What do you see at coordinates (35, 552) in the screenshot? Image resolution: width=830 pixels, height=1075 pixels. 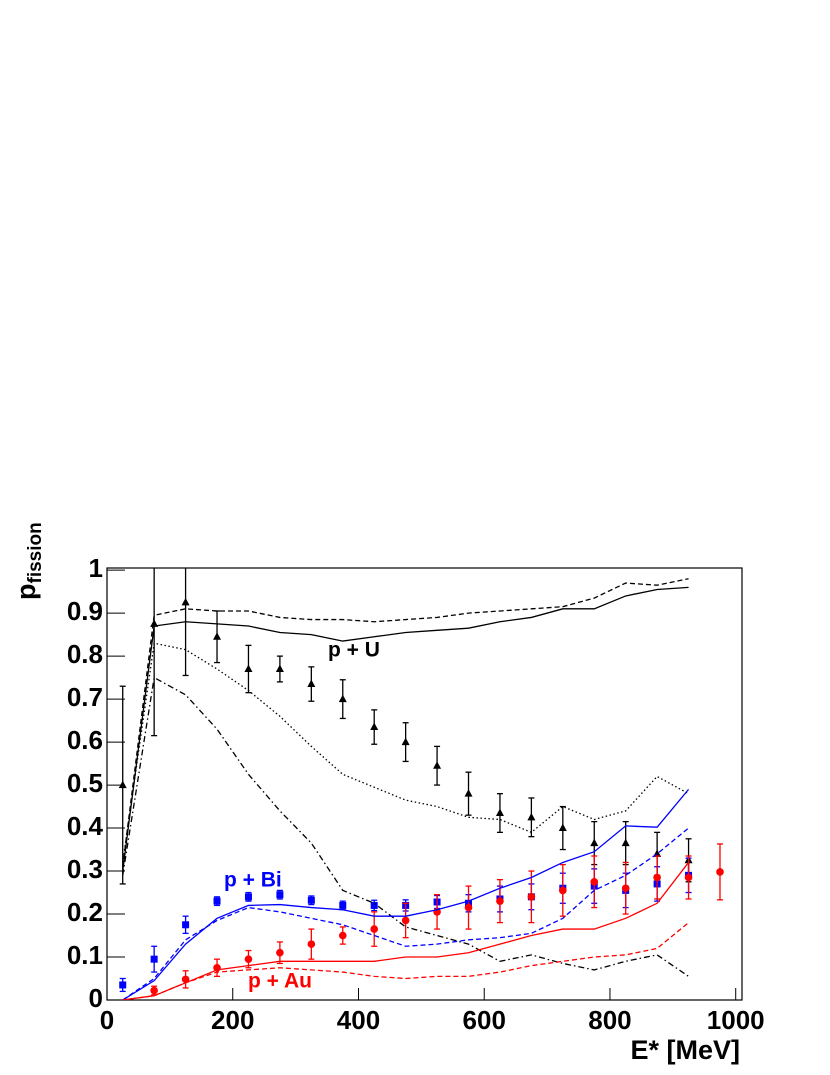 I see `y-axis-label-sub: fission` at bounding box center [35, 552].